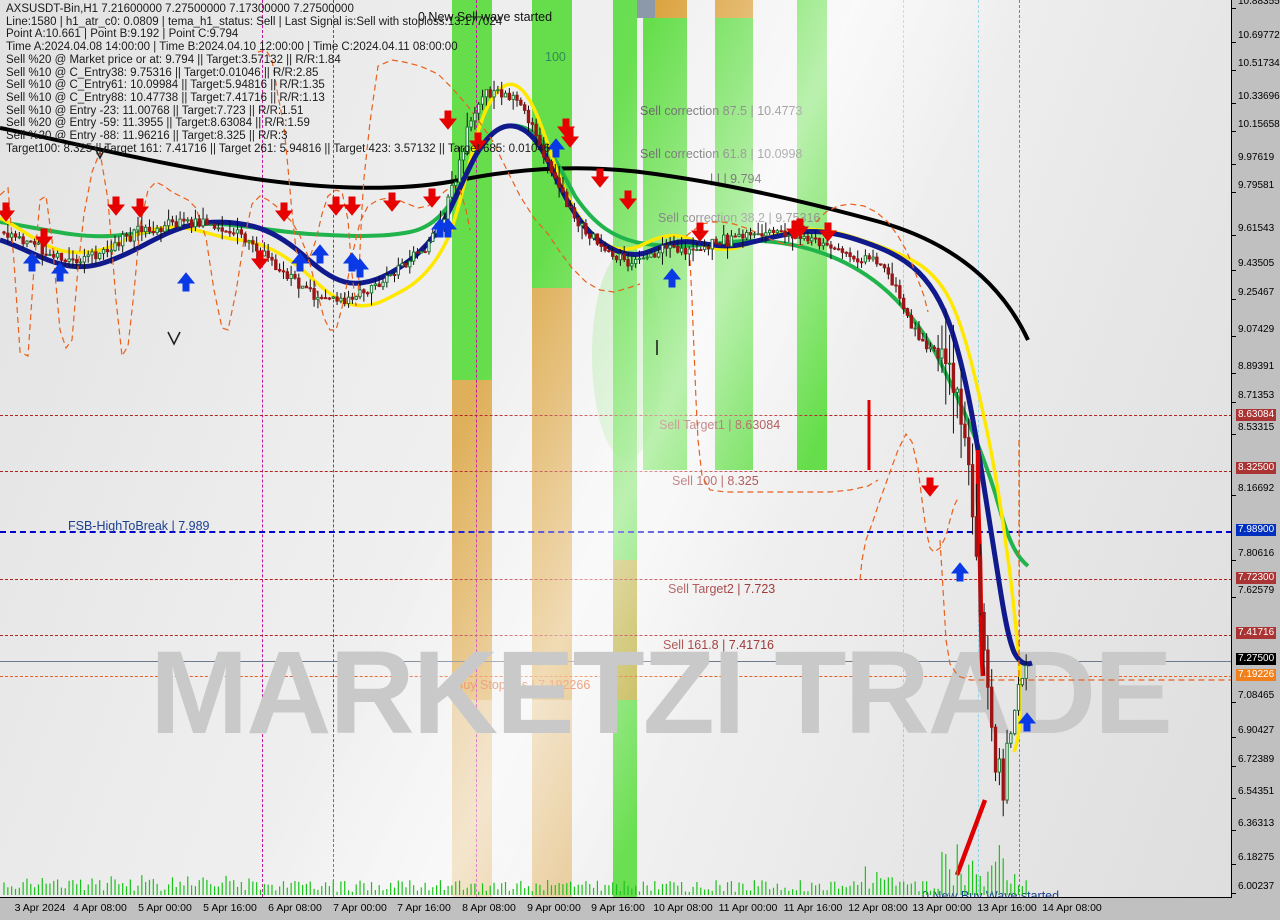 This screenshot has height=920, width=1280. Describe the element at coordinates (1256, 370) in the screenshot. I see `price-tick: 8.89391` at that location.